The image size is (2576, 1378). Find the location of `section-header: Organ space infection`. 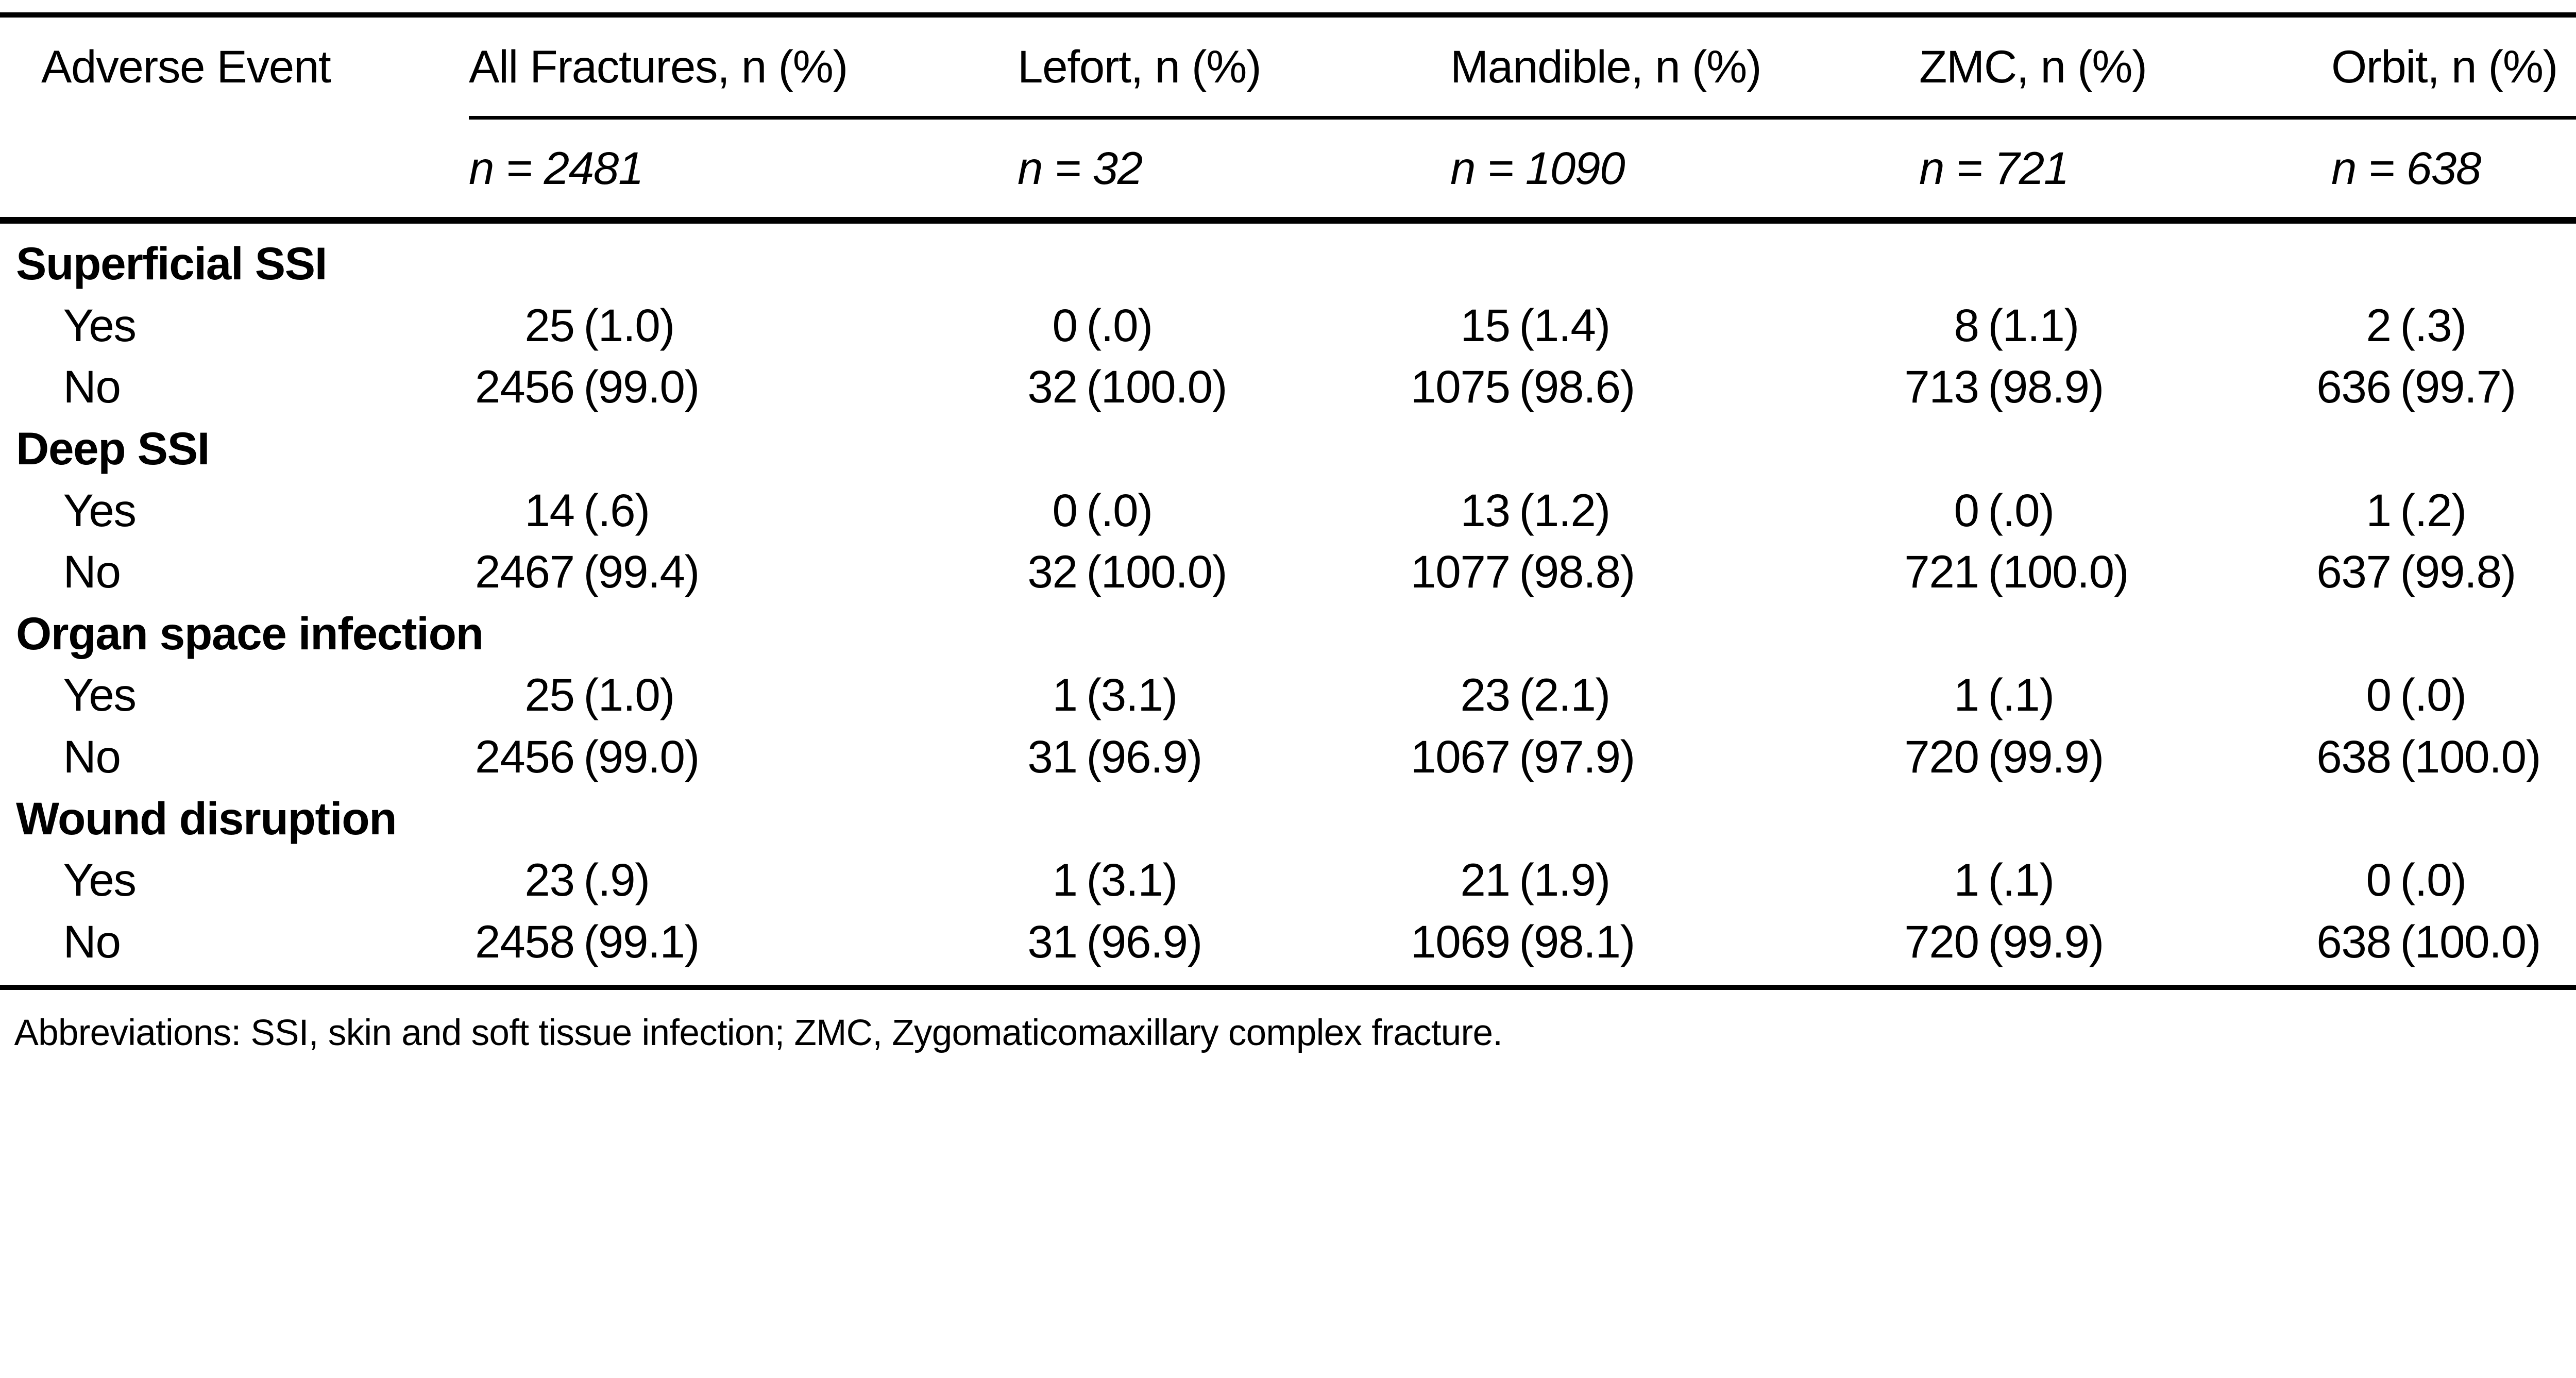

section-header: Organ space infection is located at coordinates (250, 633).